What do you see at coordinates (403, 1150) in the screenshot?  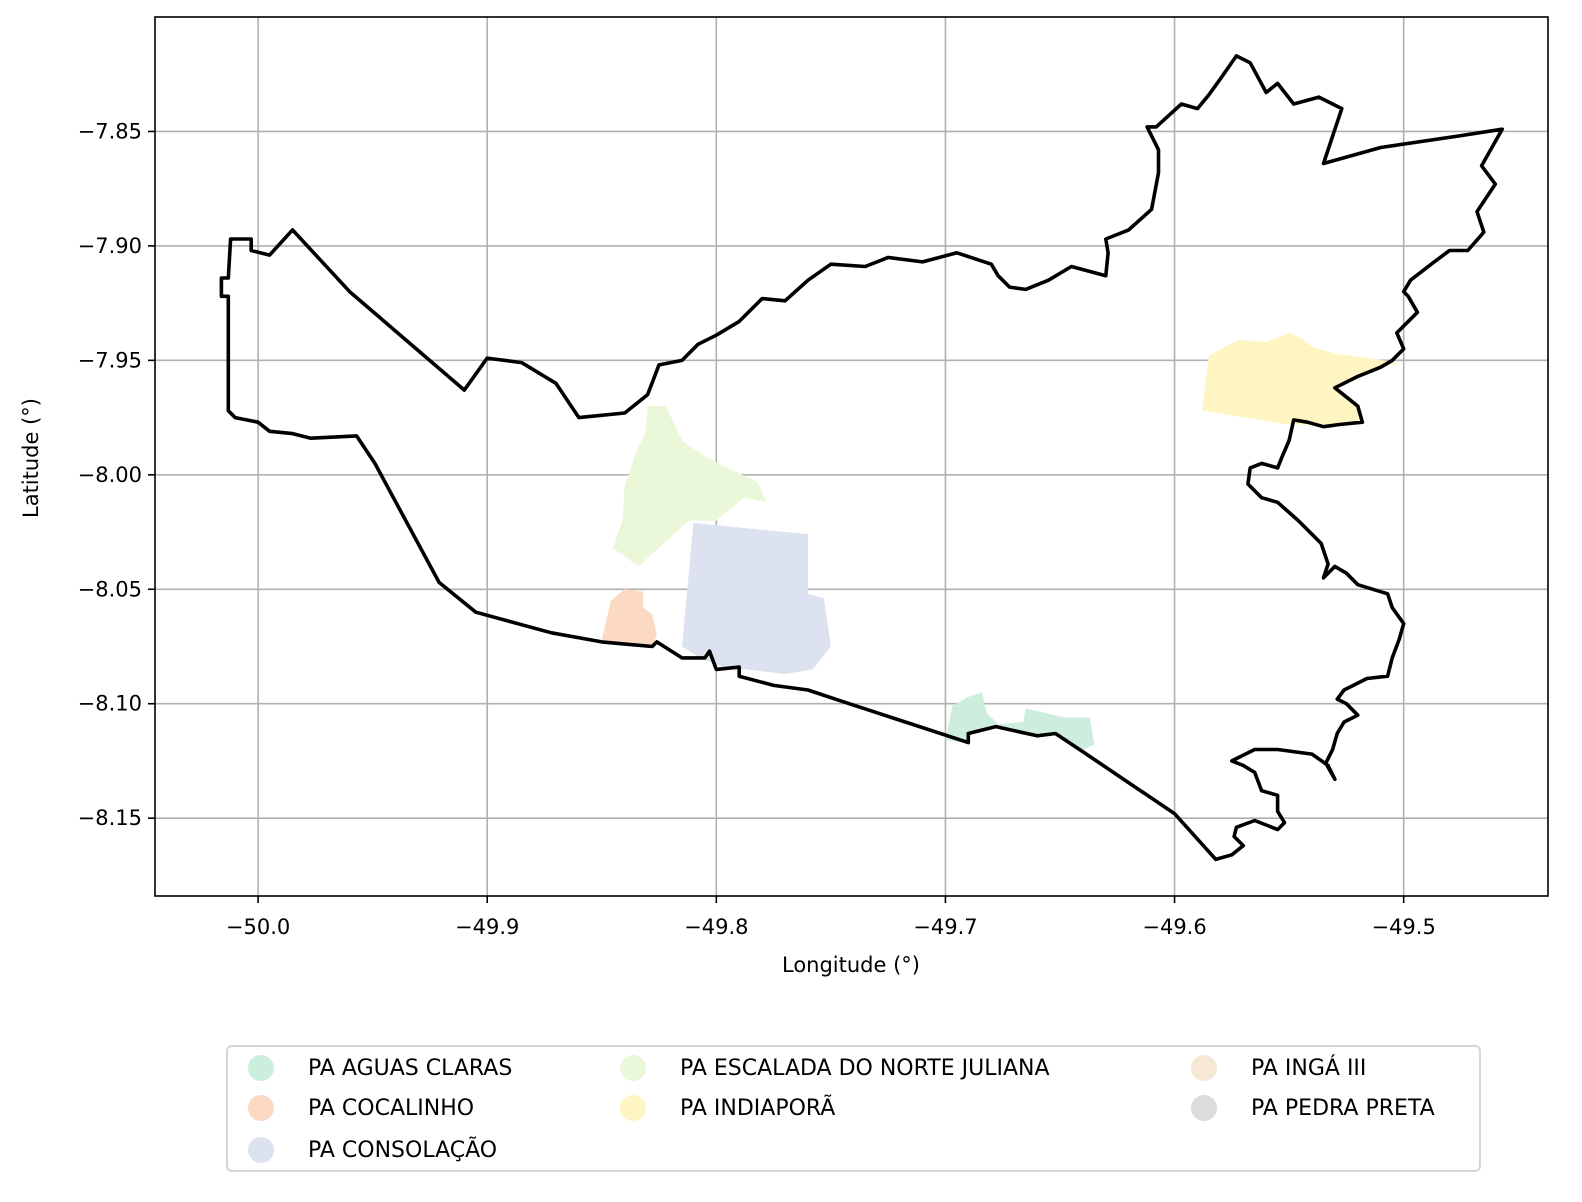 I see `legend-label: PA CONSOLAÇÃO` at bounding box center [403, 1150].